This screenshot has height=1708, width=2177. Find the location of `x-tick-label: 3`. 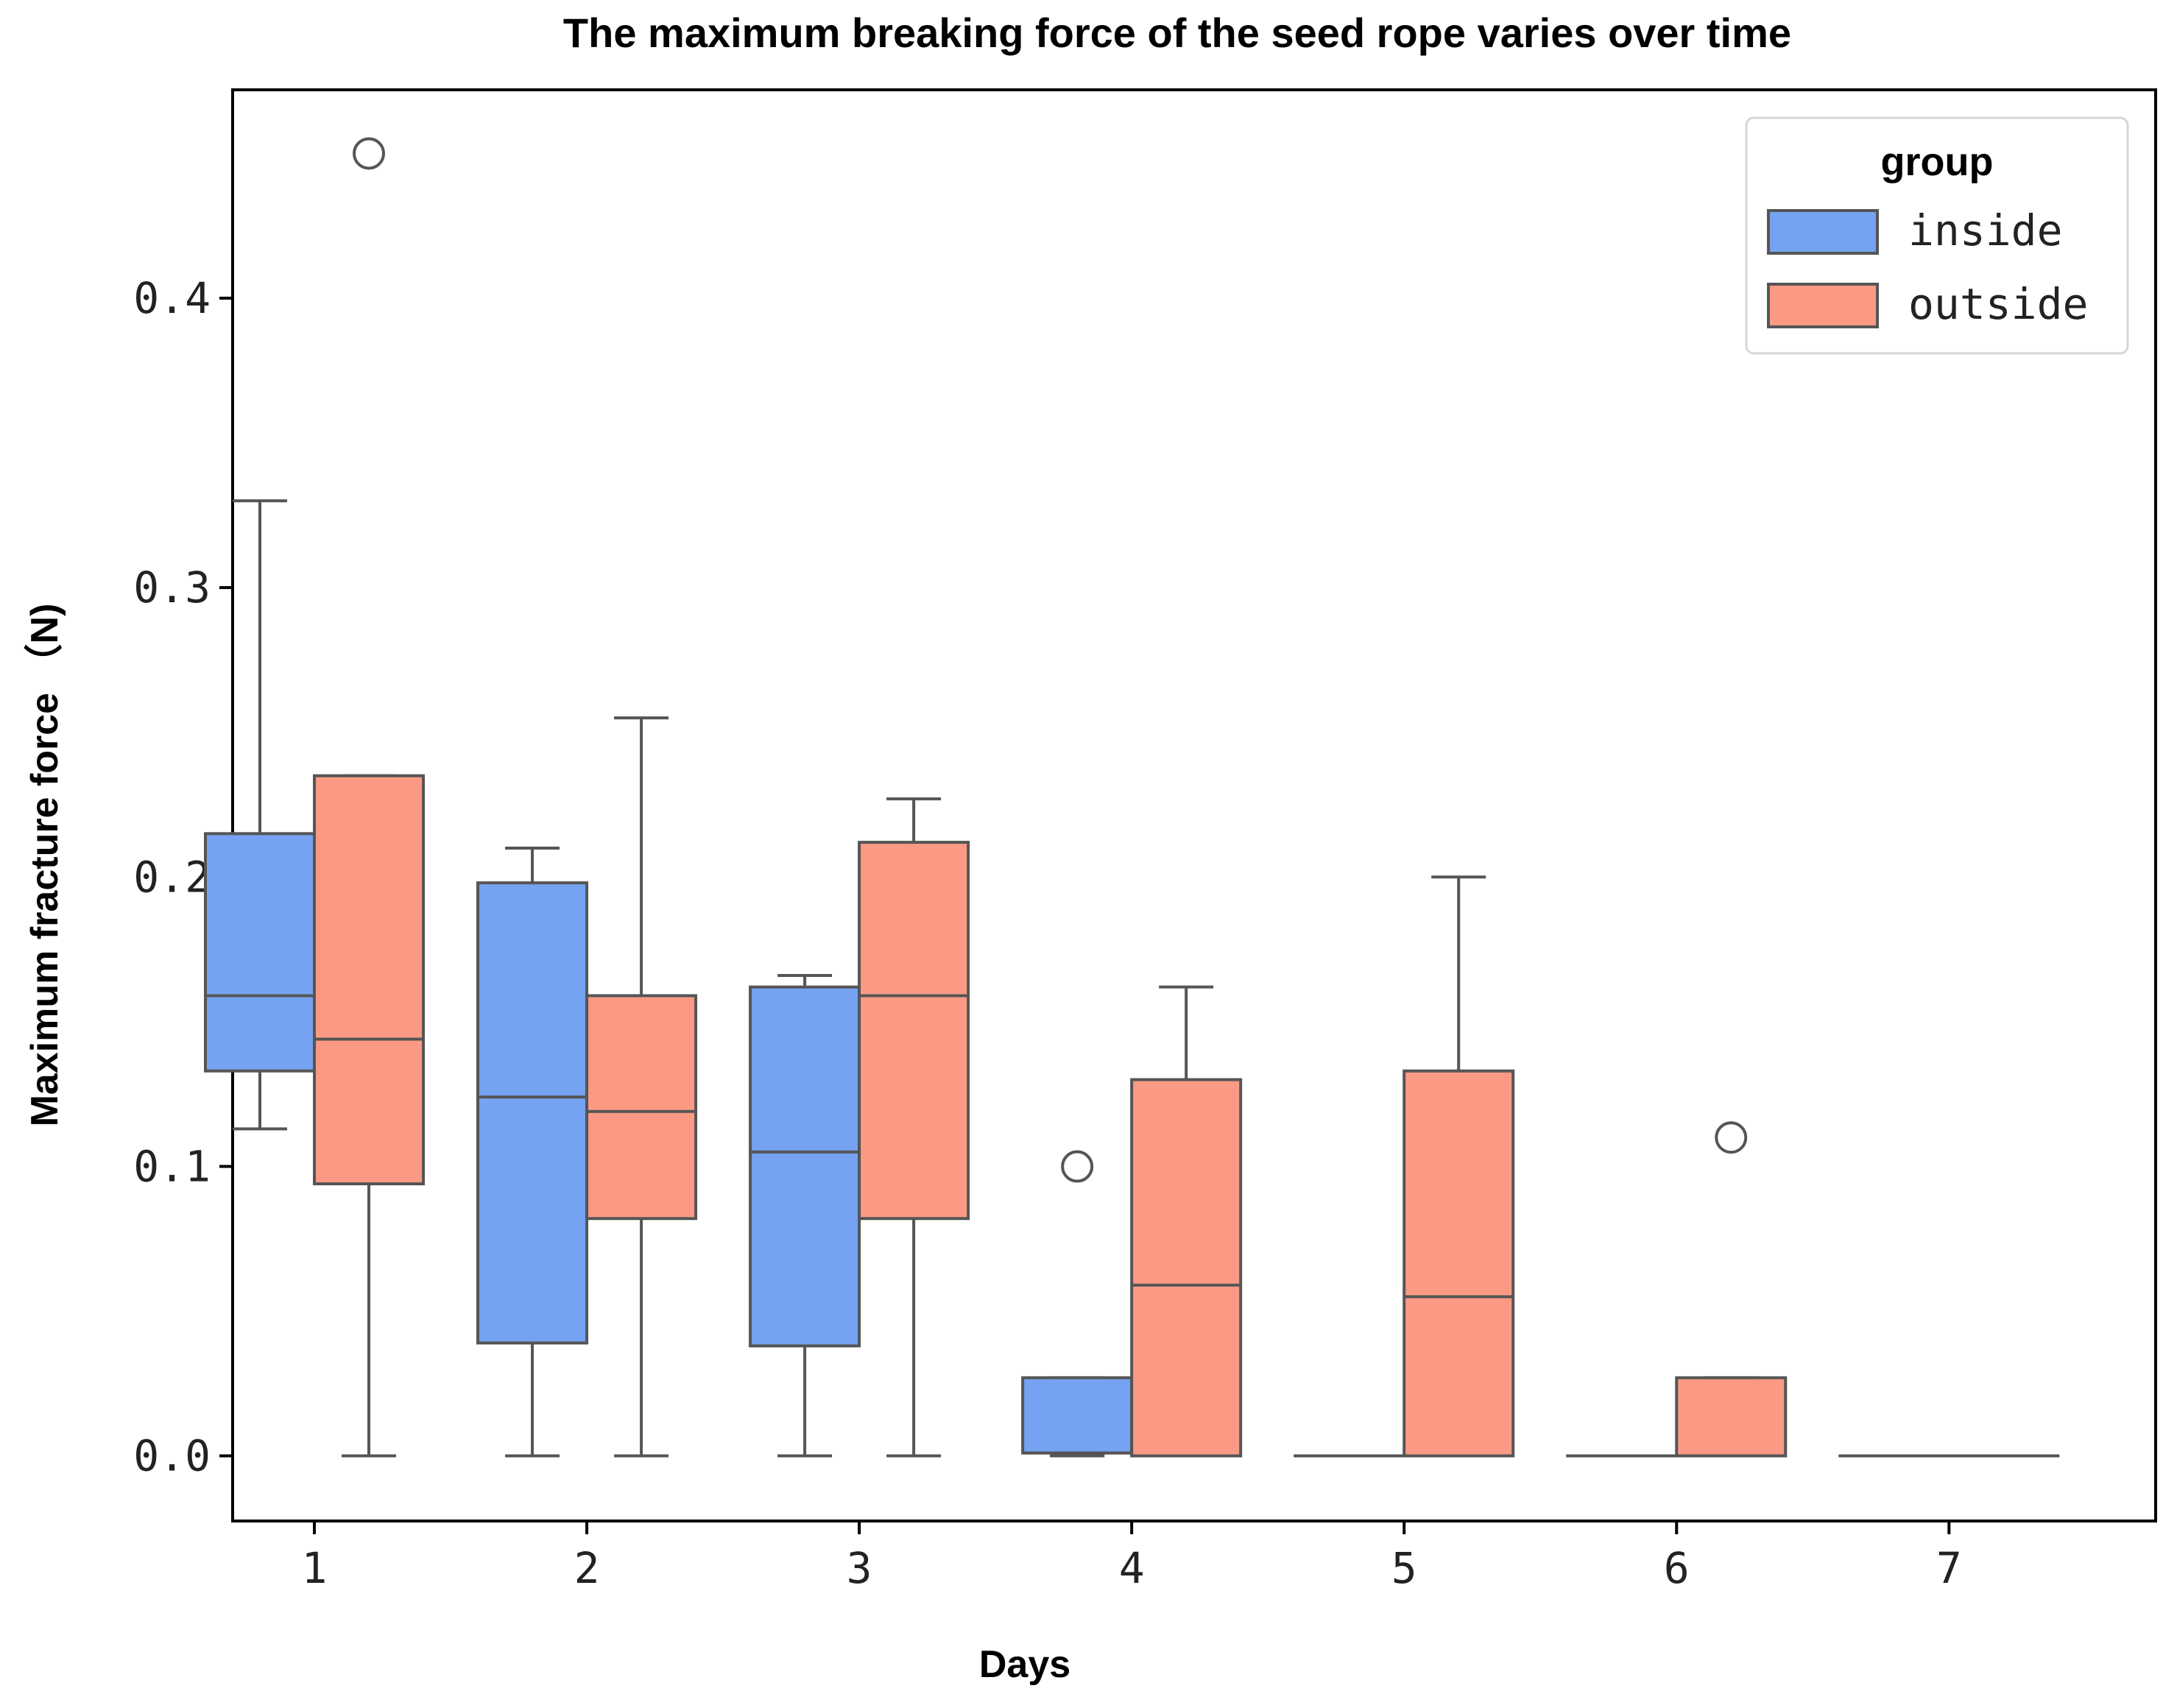

x-tick-label: 3 is located at coordinates (859, 1568).